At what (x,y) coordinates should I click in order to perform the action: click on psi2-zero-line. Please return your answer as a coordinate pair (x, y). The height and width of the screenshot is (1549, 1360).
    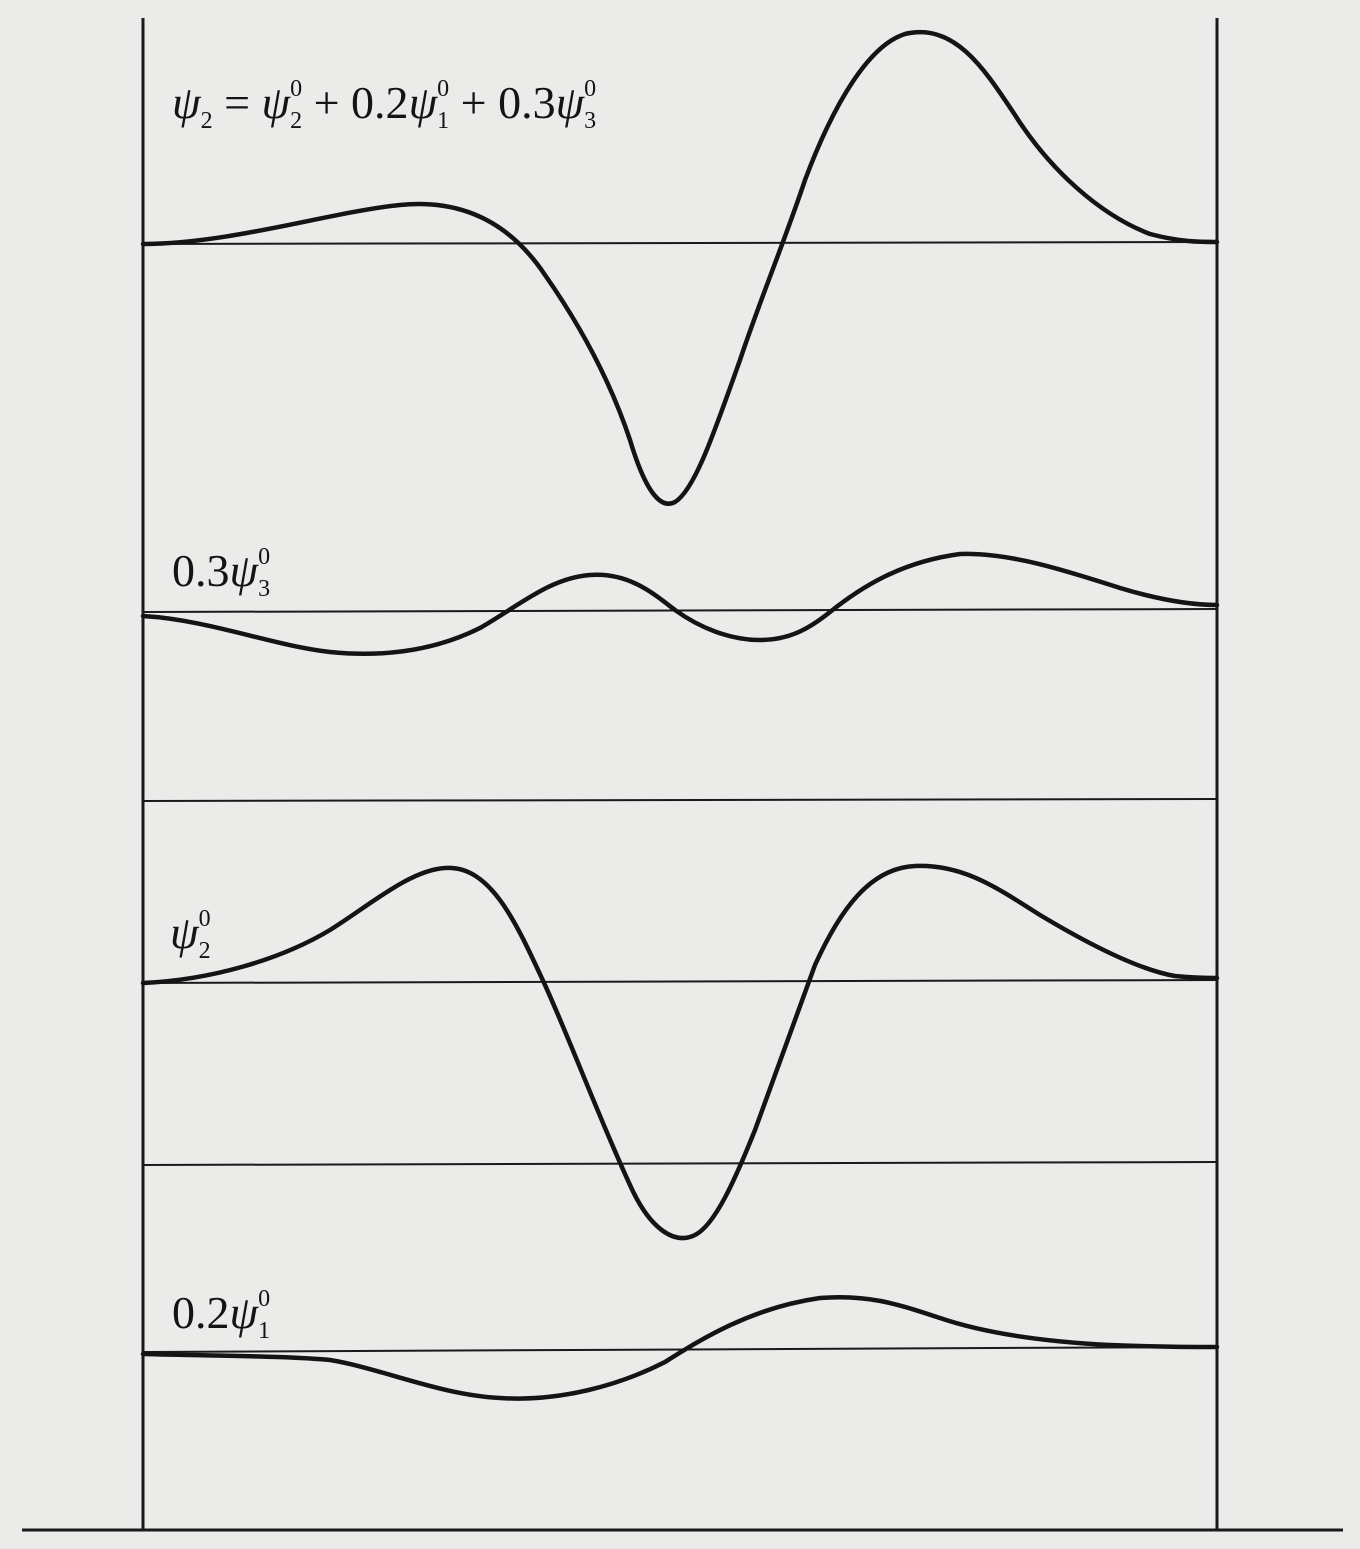
    Looking at the image, I should click on (680, 981).